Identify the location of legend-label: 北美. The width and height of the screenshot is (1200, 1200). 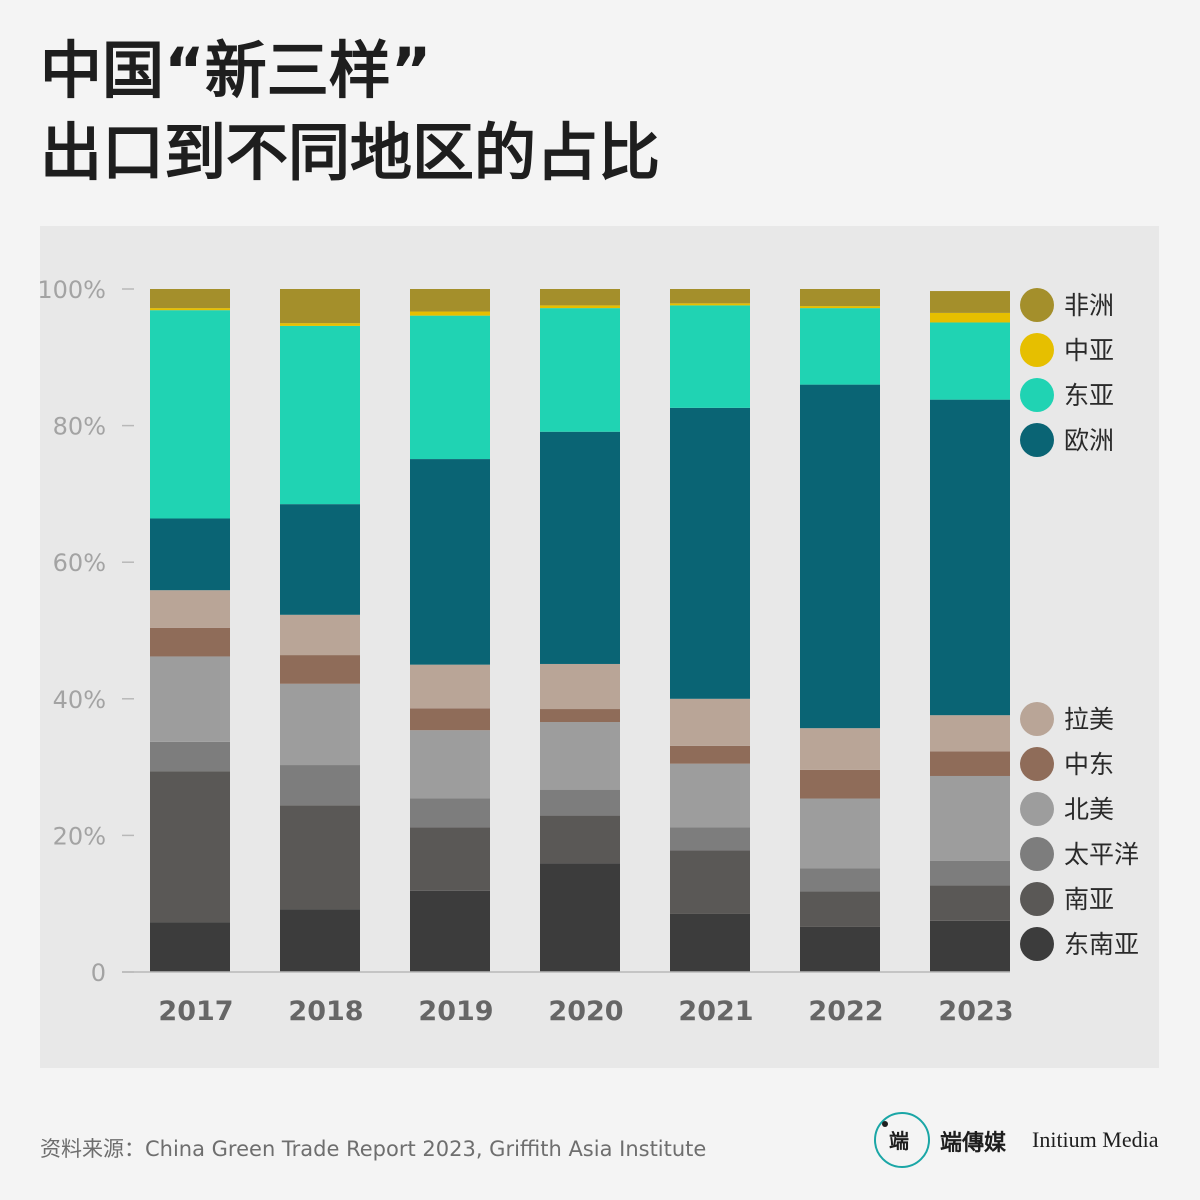
(1089, 809).